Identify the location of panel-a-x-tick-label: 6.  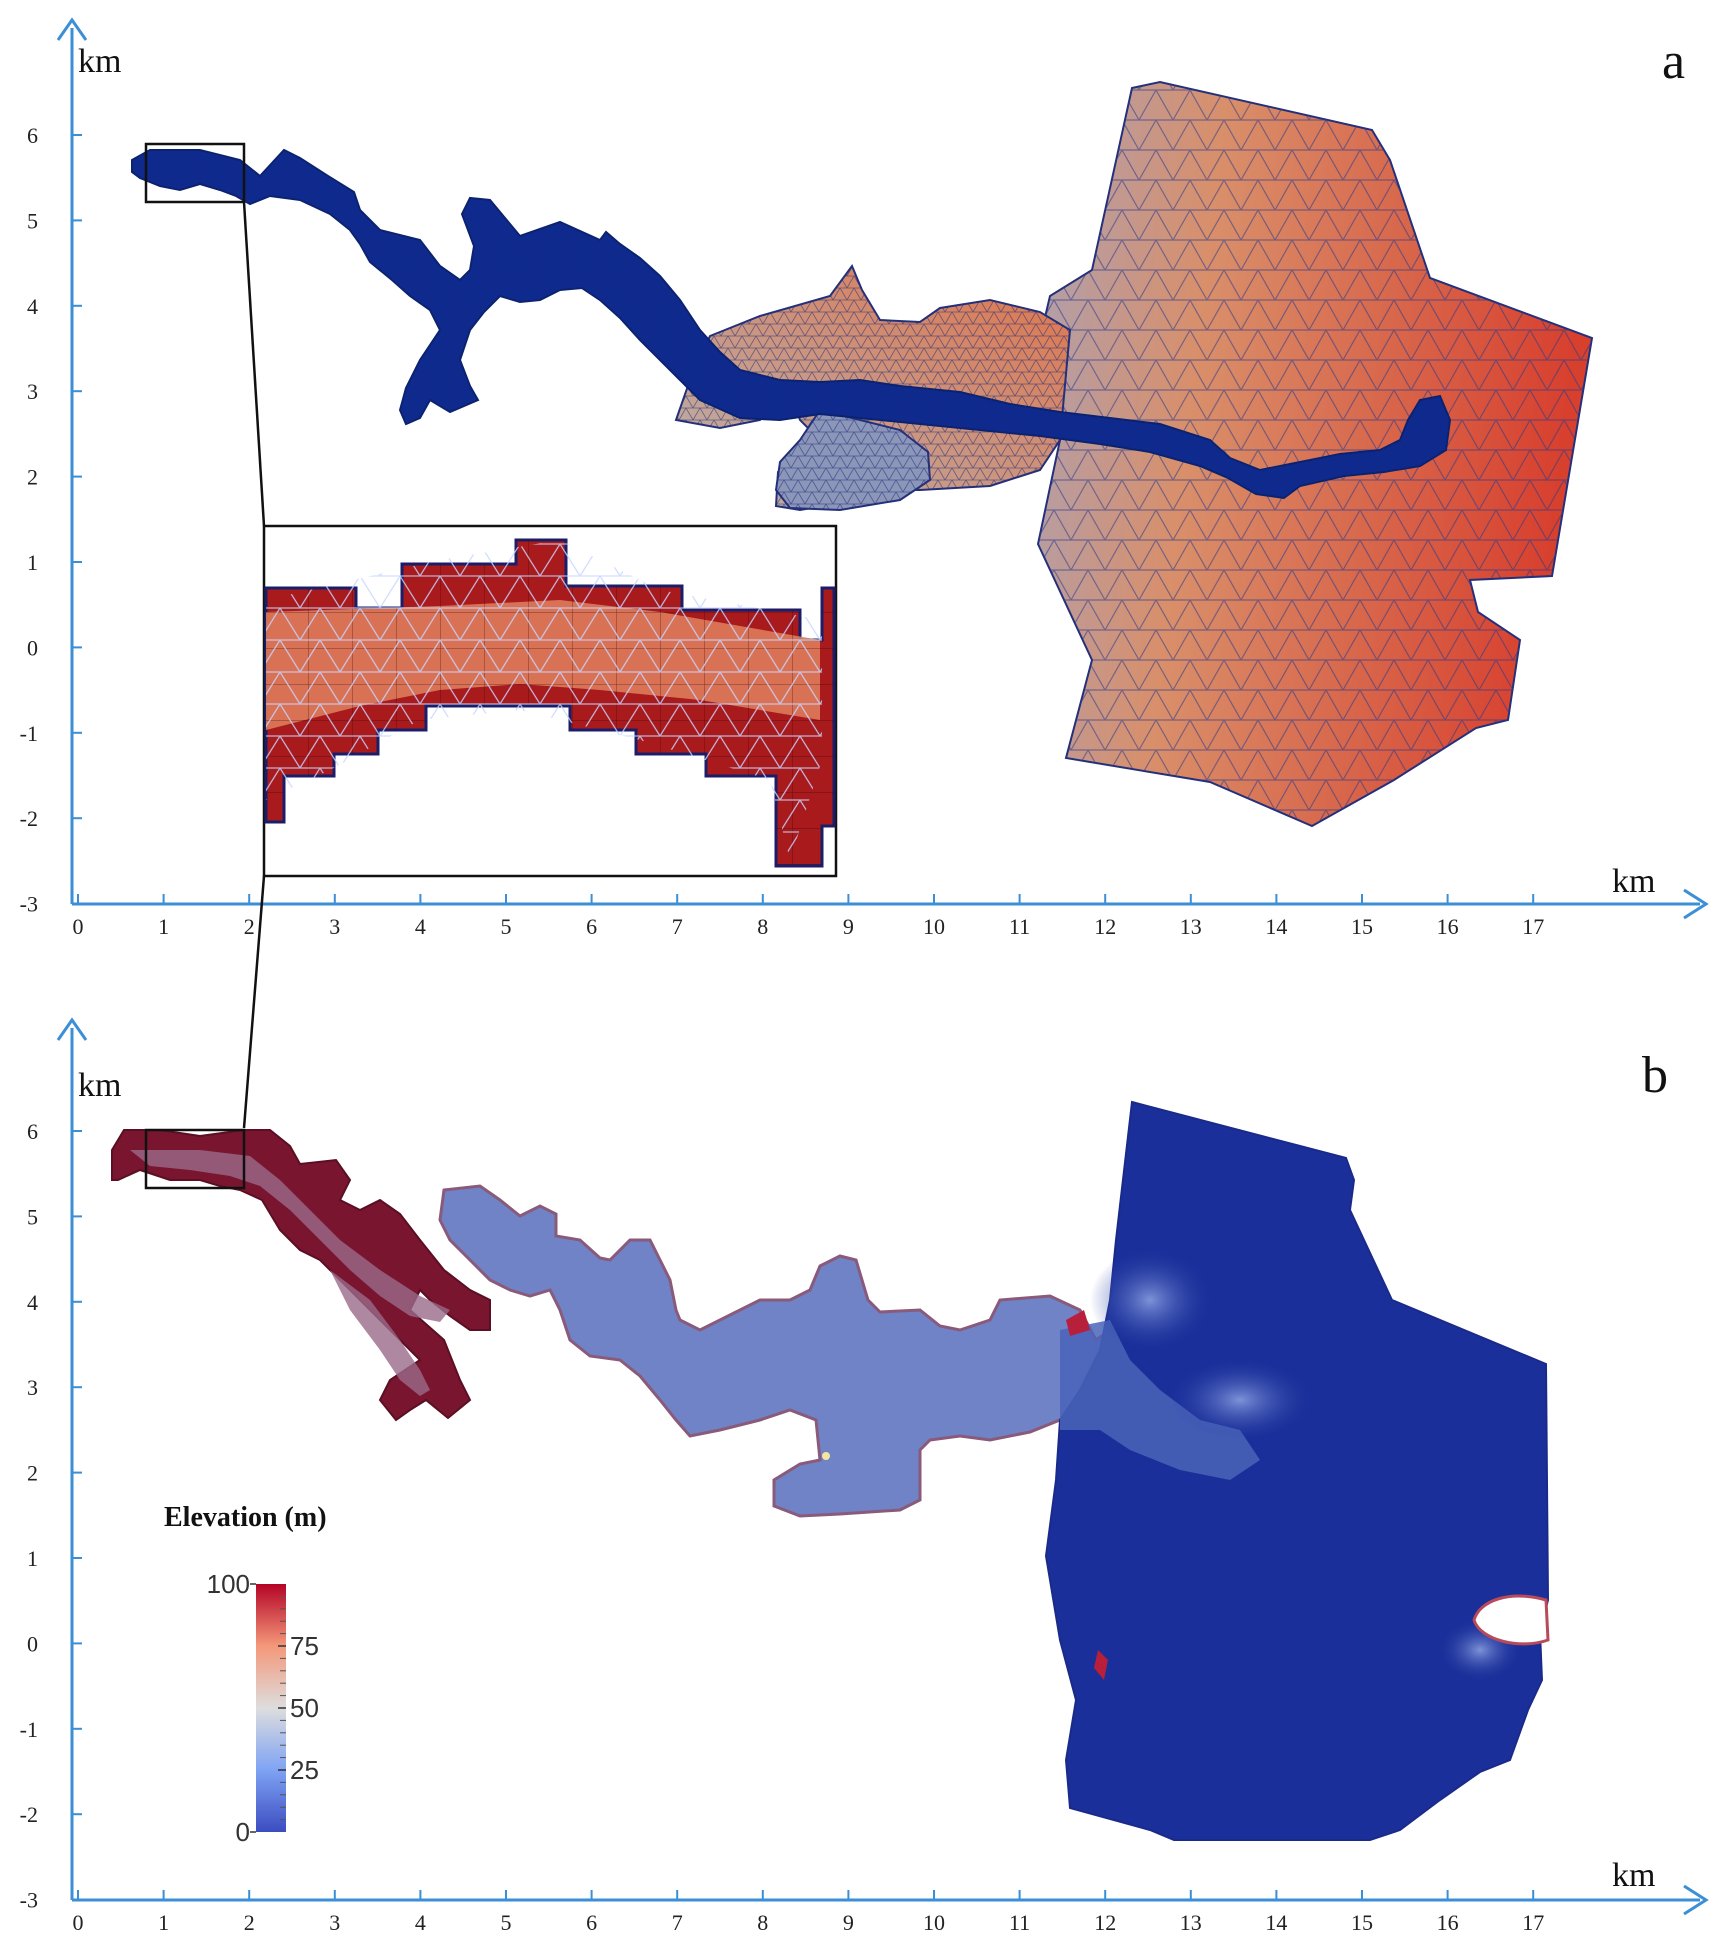
(591, 926).